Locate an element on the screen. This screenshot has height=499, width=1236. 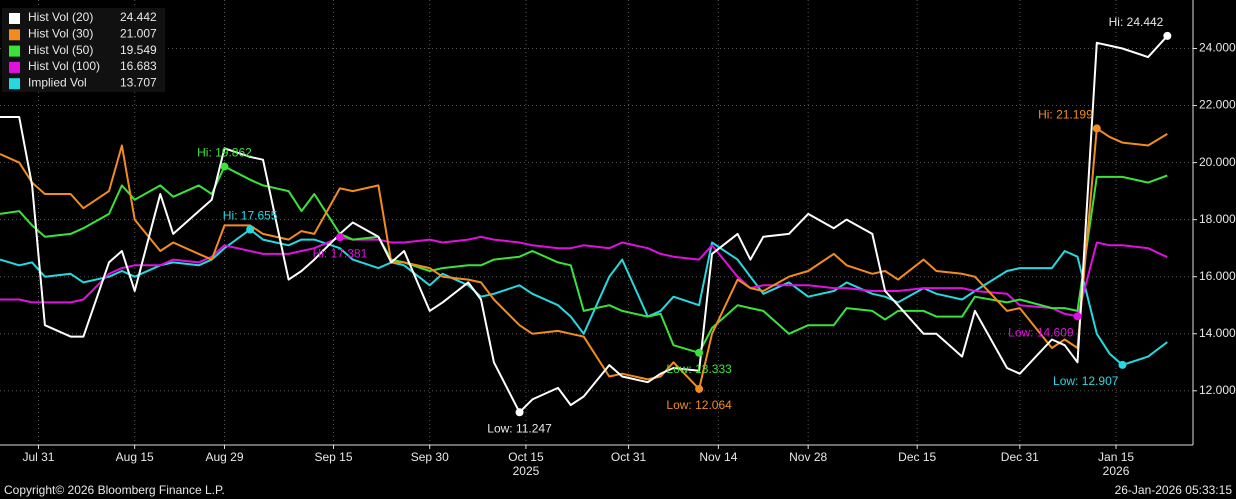
annotation-label: Hi: 19.862 is located at coordinates (224, 153).